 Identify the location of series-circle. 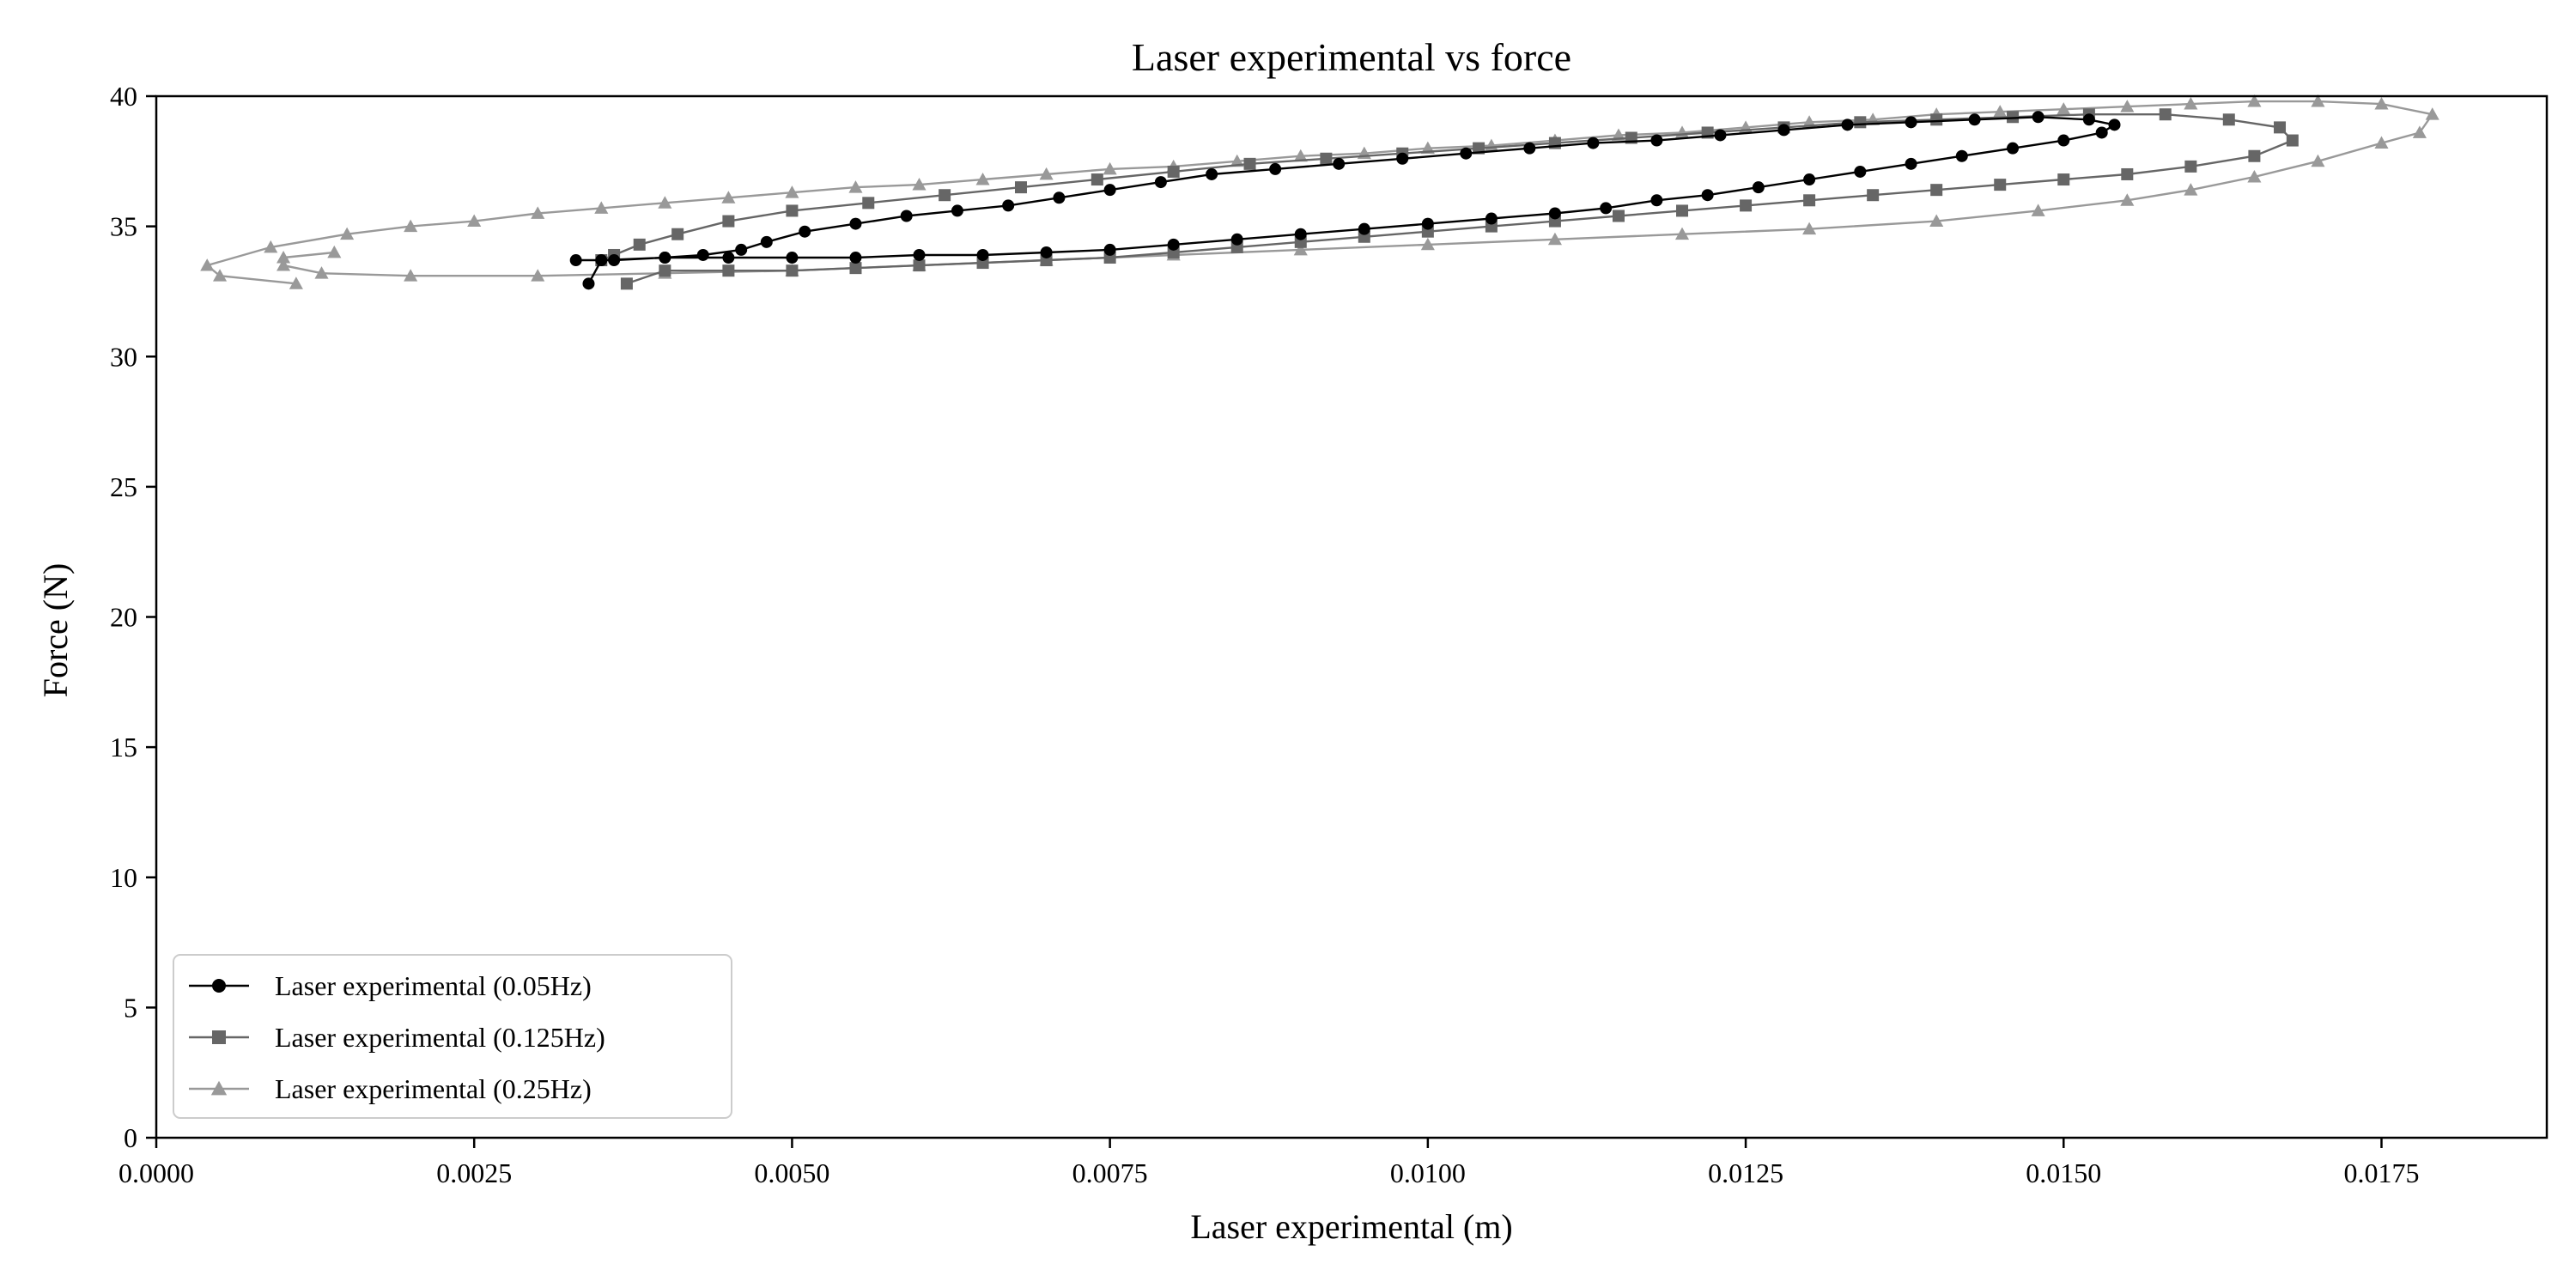
(1345, 201).